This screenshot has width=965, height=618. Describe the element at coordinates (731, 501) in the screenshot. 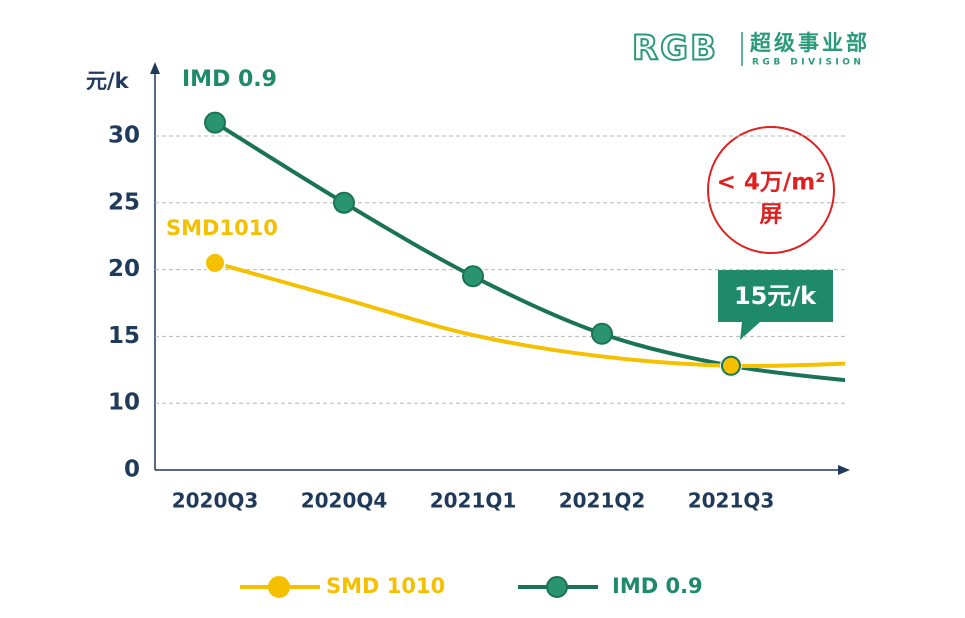

I see `x-tick-label: 2021Q3` at that location.